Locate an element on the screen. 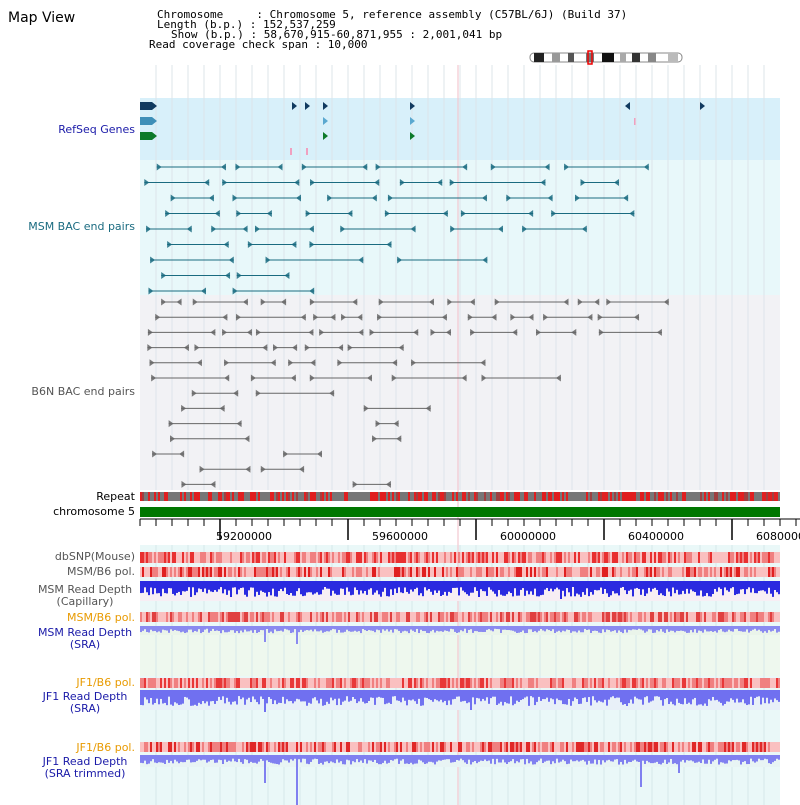  refseq-genes-label: RefSeq Genes is located at coordinates (96, 129).